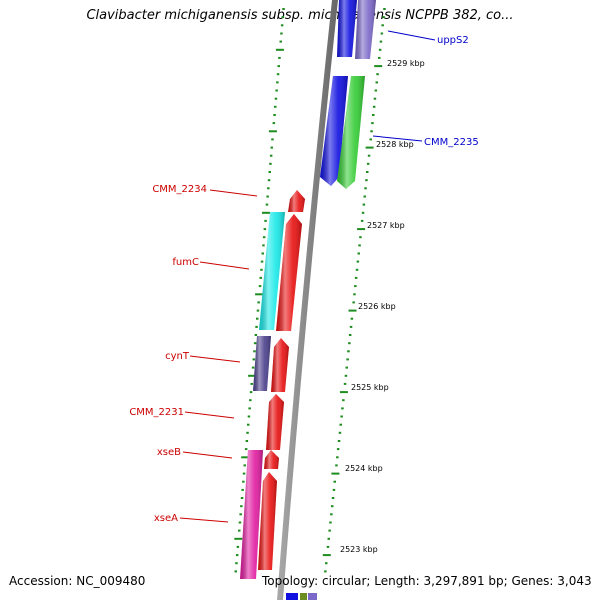 The image size is (600, 600). Describe the element at coordinates (166, 518) in the screenshot. I see `gene-label-xseA: xseA` at that location.